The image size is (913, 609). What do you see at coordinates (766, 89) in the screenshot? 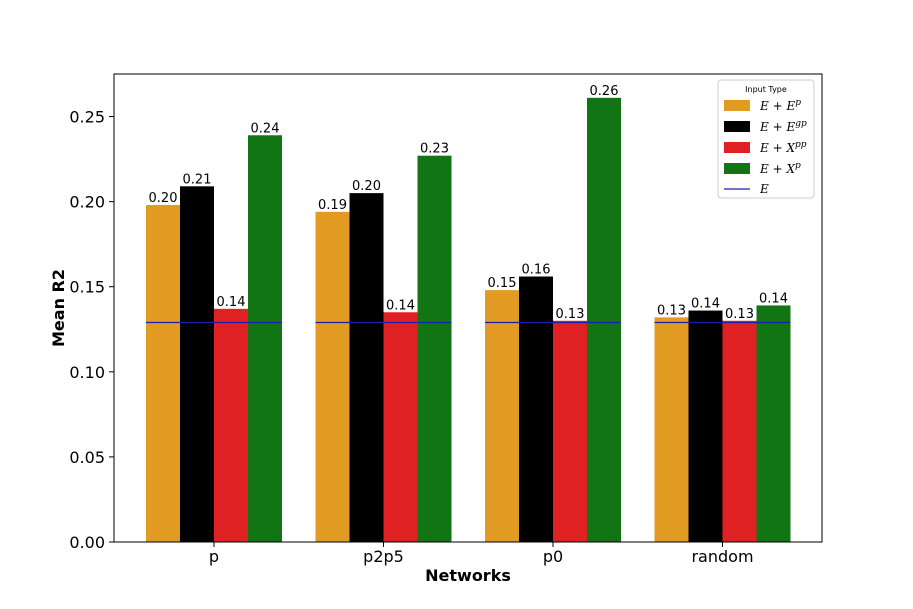
I see `legend-title: Input Type` at bounding box center [766, 89].